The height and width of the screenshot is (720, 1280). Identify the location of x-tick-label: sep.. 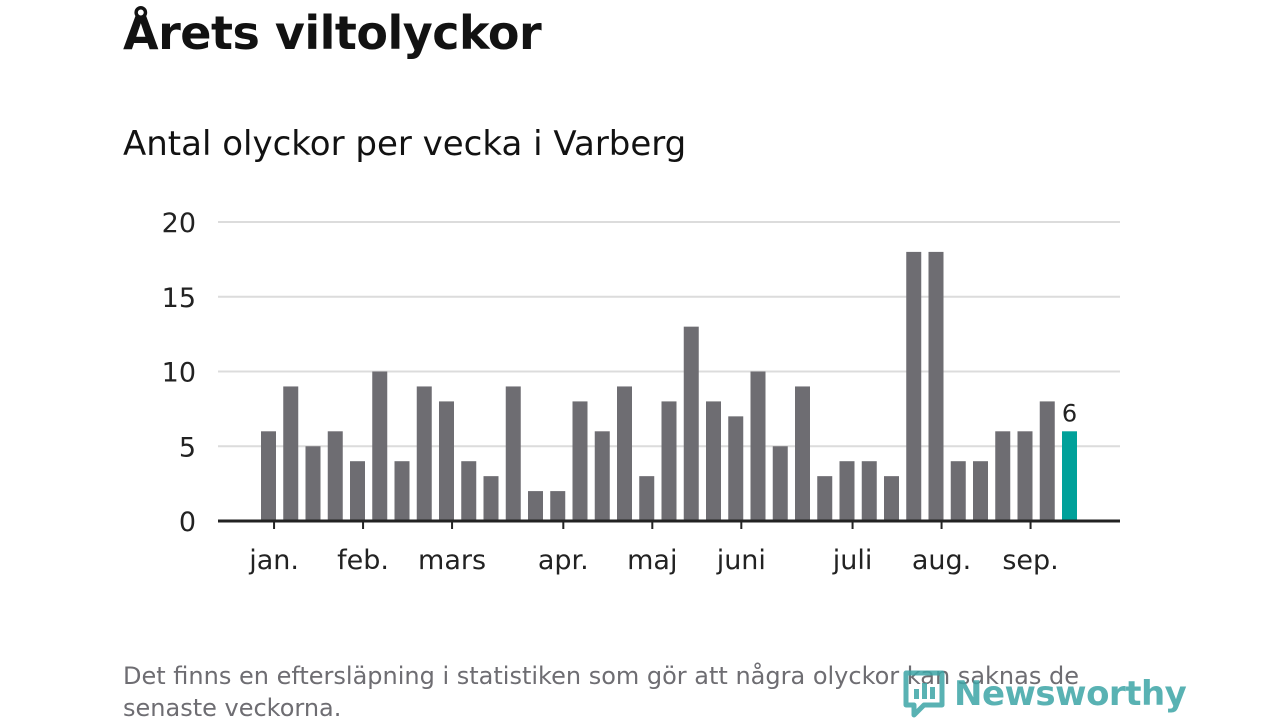
(1030, 560).